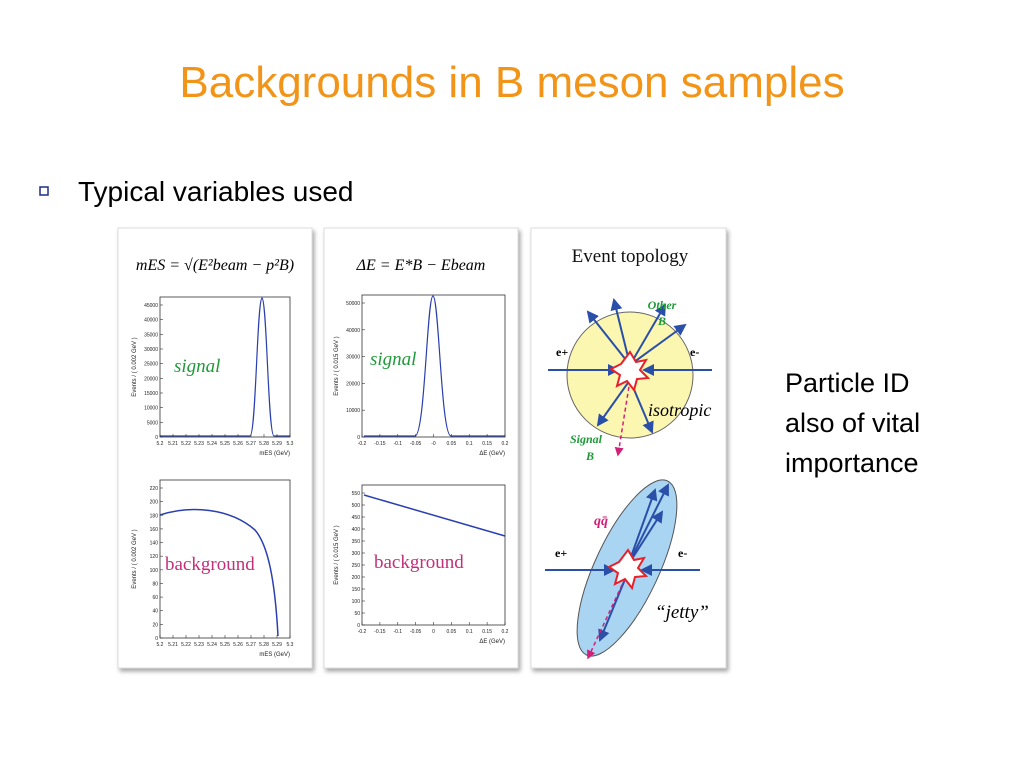  Describe the element at coordinates (433, 632) in the screenshot. I see `x-tick-label: 0` at that location.